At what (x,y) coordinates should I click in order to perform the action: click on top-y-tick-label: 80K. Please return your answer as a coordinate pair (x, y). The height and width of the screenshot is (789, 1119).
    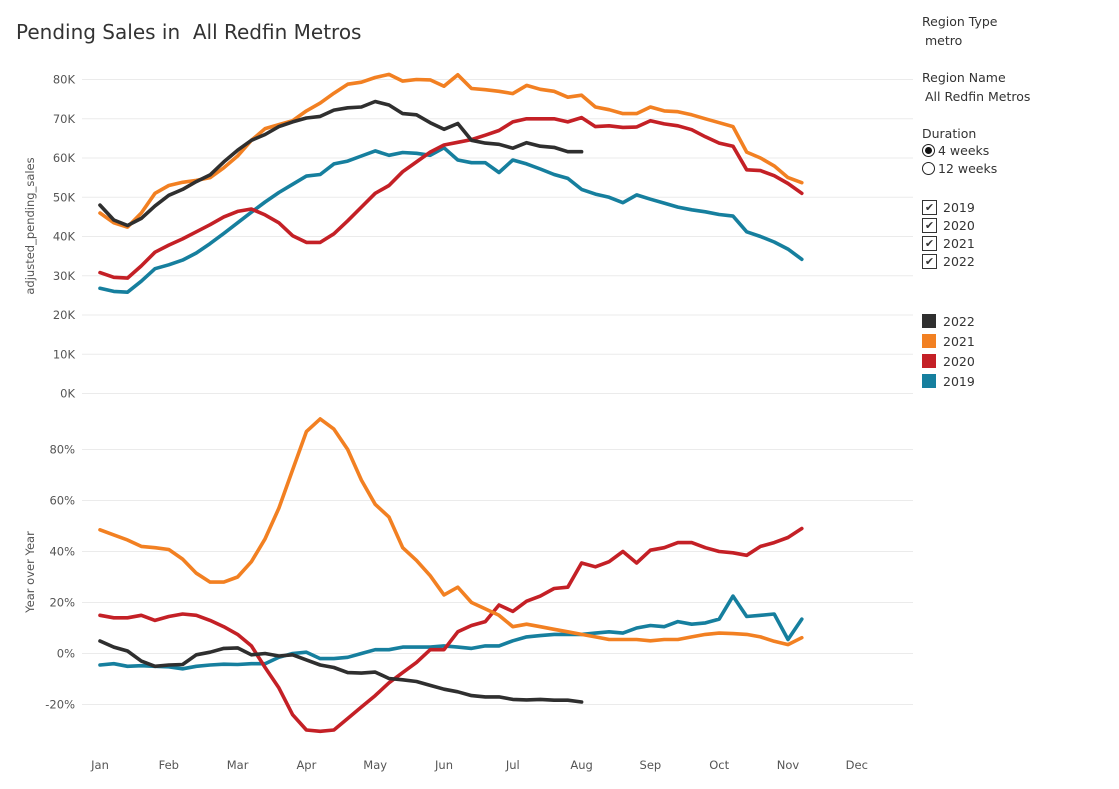
    Looking at the image, I should click on (64, 80).